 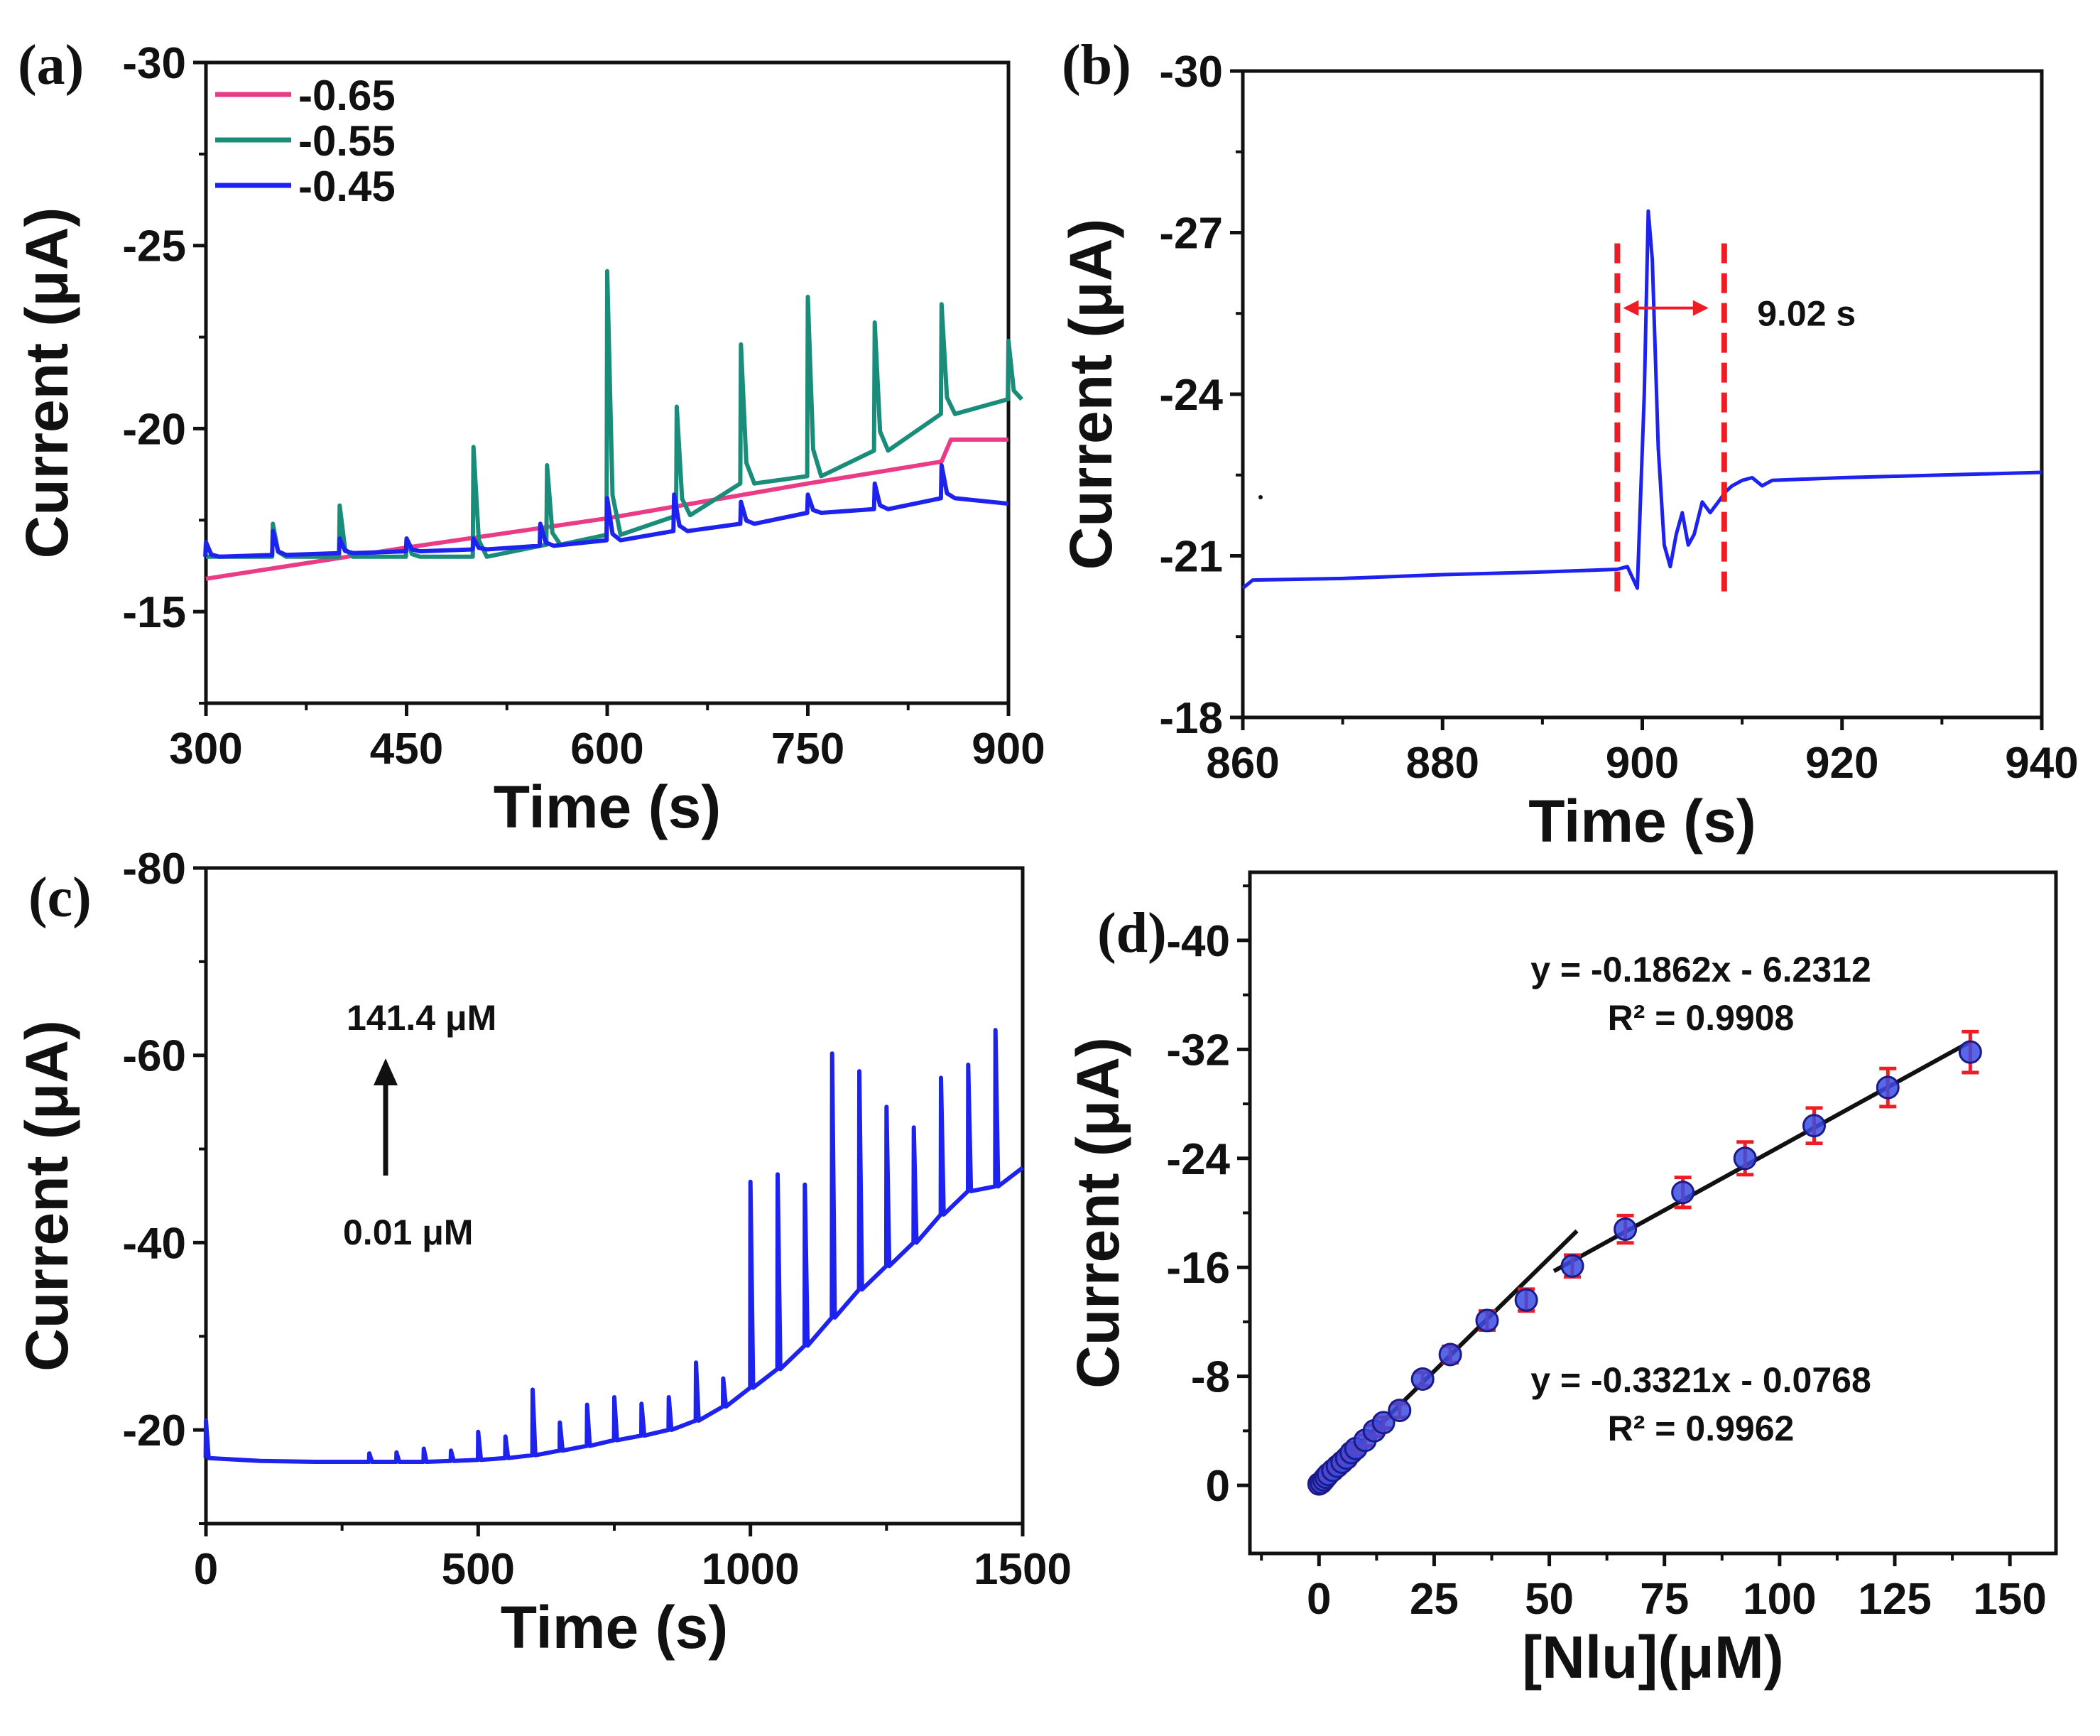 I want to click on x-tick-label: 100, so click(x=1779, y=1599).